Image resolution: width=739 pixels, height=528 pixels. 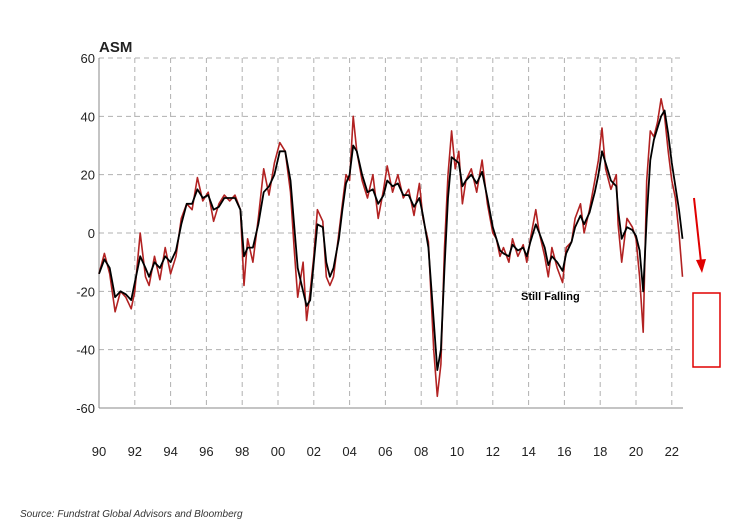 What do you see at coordinates (672, 451) in the screenshot?
I see `x-tick-label: 22` at bounding box center [672, 451].